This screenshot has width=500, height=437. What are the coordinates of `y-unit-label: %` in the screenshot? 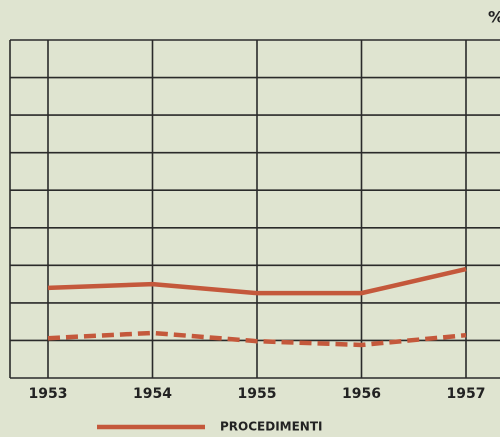 It's located at (494, 17).